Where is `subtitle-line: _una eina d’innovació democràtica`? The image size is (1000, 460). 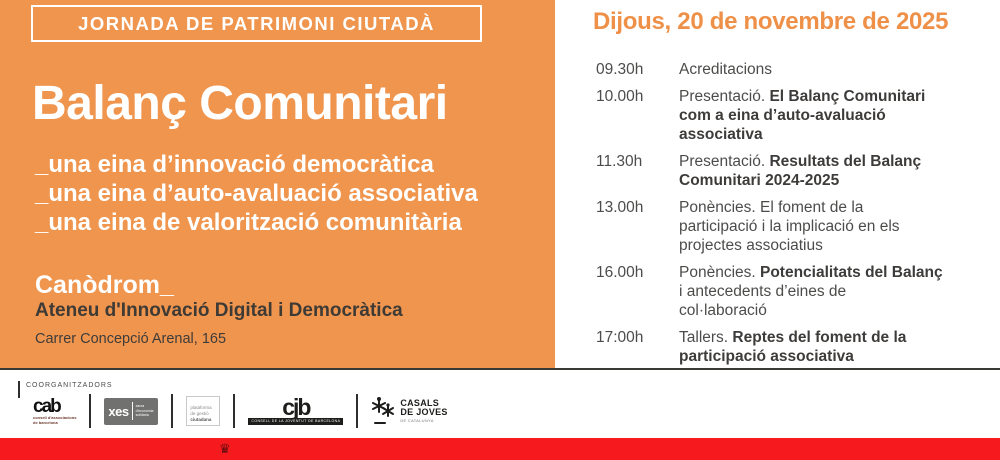 subtitle-line: _una eina d’innovació democràtica is located at coordinates (234, 164).